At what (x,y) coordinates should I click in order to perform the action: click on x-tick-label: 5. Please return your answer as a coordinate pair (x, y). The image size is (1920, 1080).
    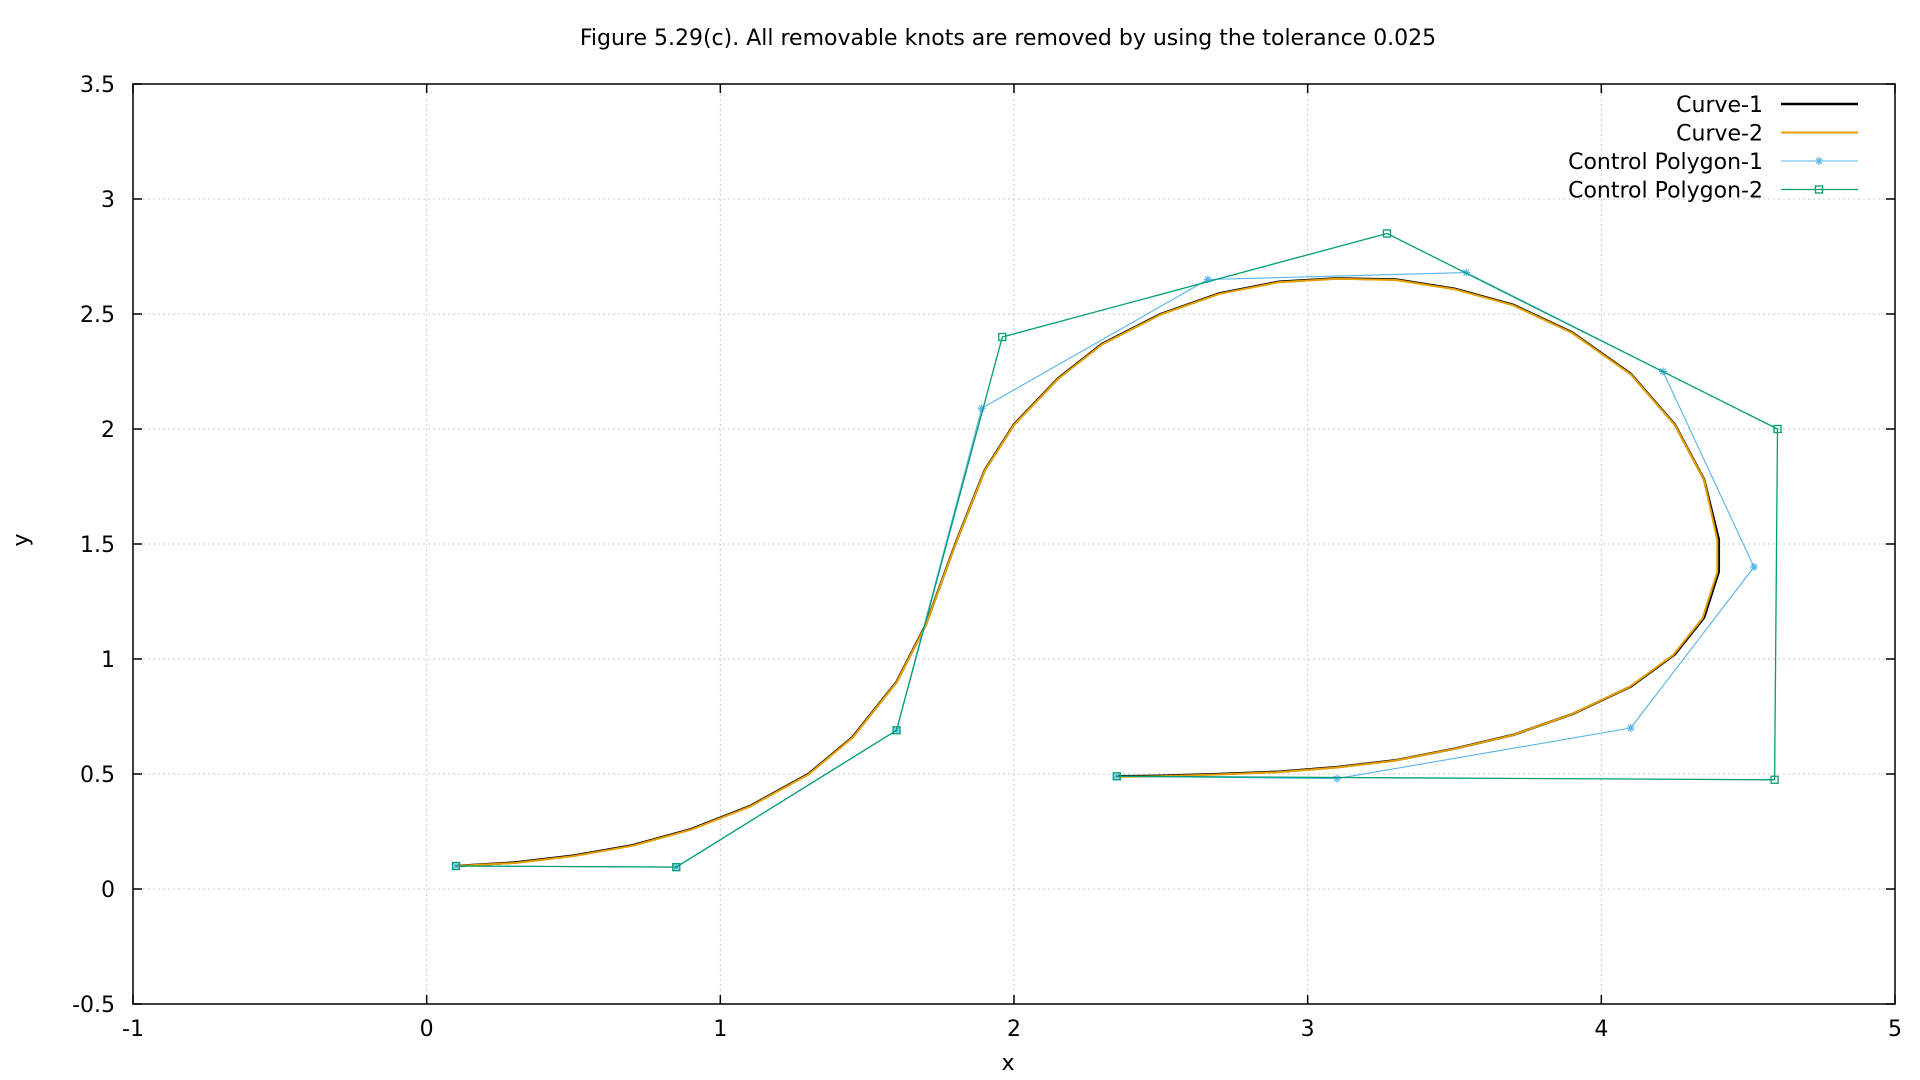
    Looking at the image, I should click on (1895, 1029).